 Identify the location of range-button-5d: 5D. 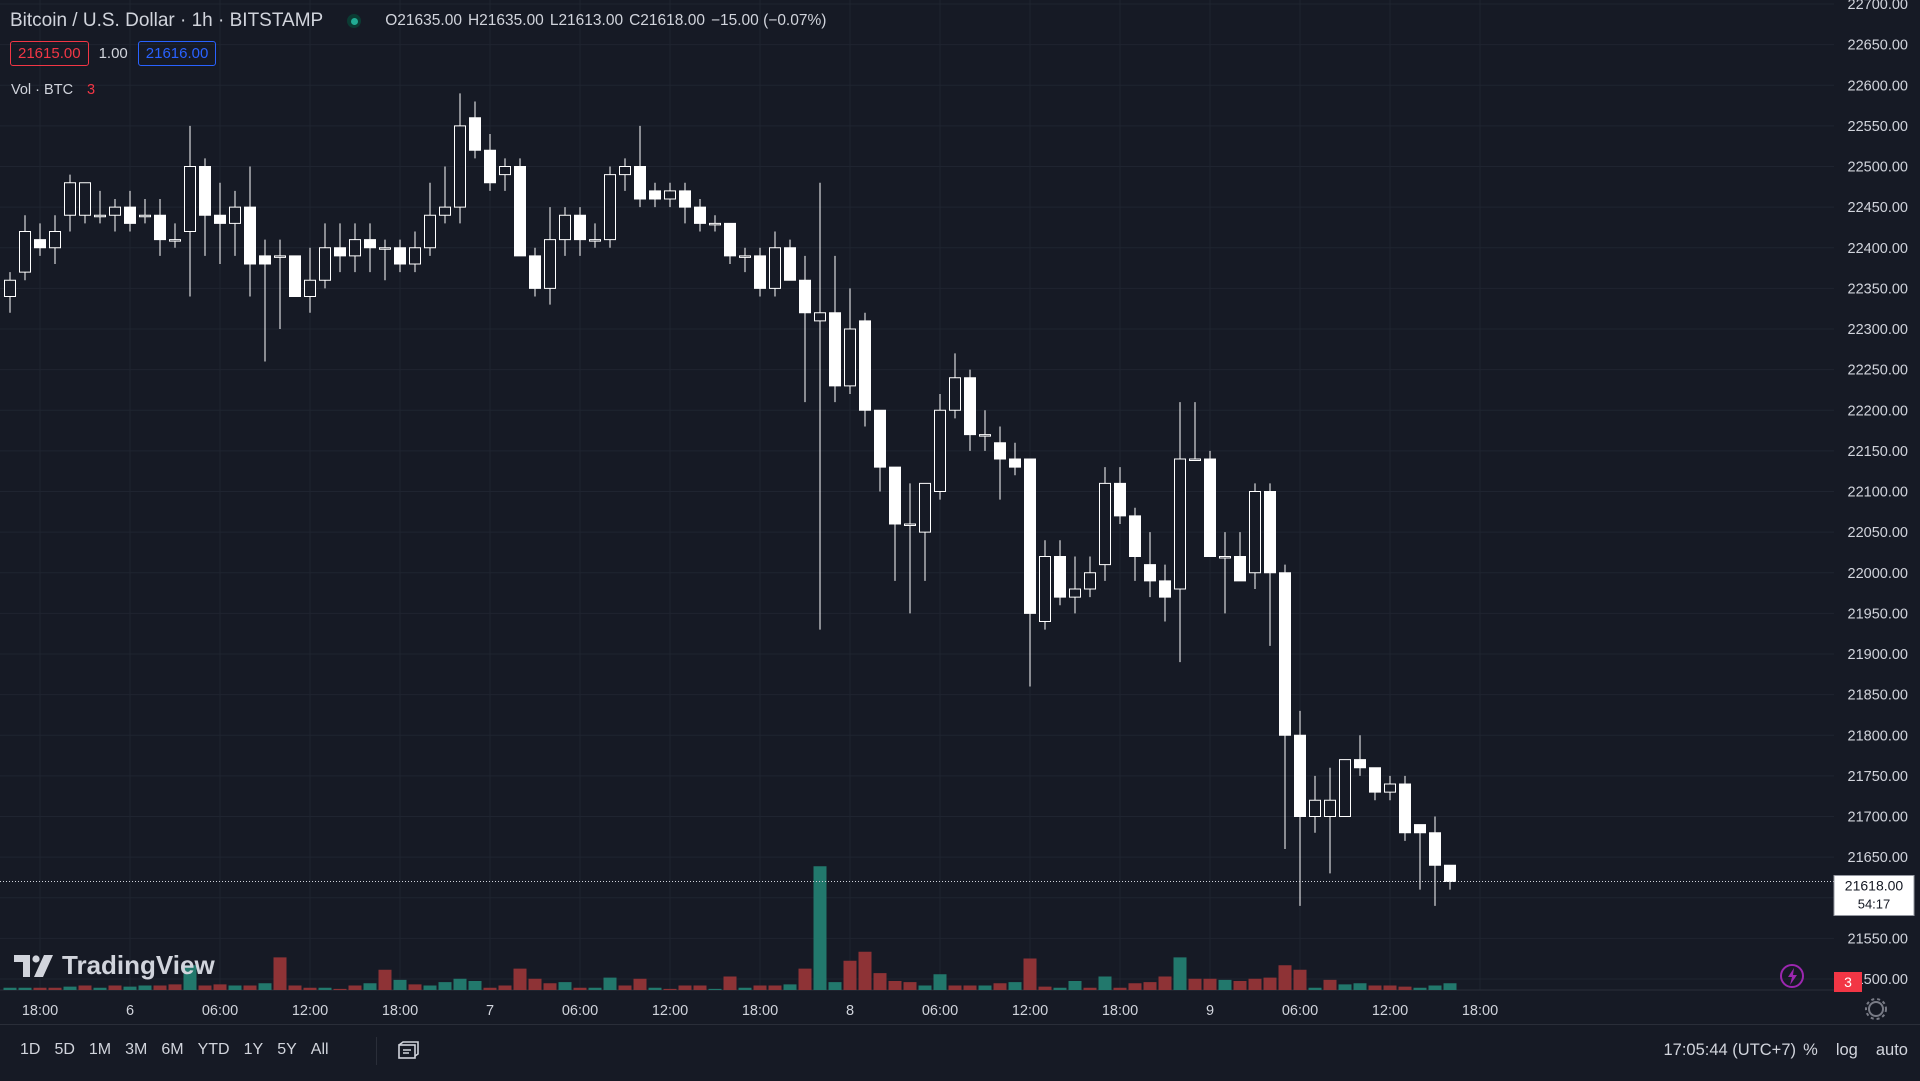
(64, 1049).